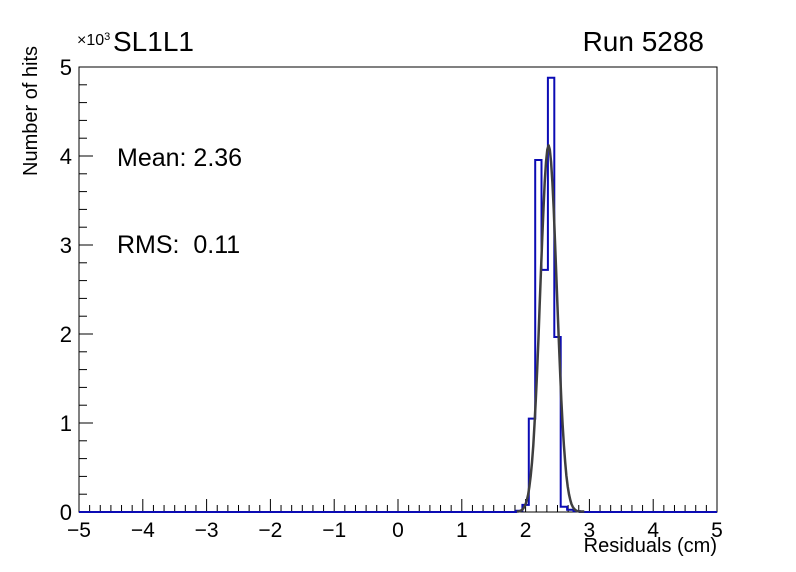 The image size is (796, 572). Describe the element at coordinates (79, 530) in the screenshot. I see `x-tick-label: −5` at that location.